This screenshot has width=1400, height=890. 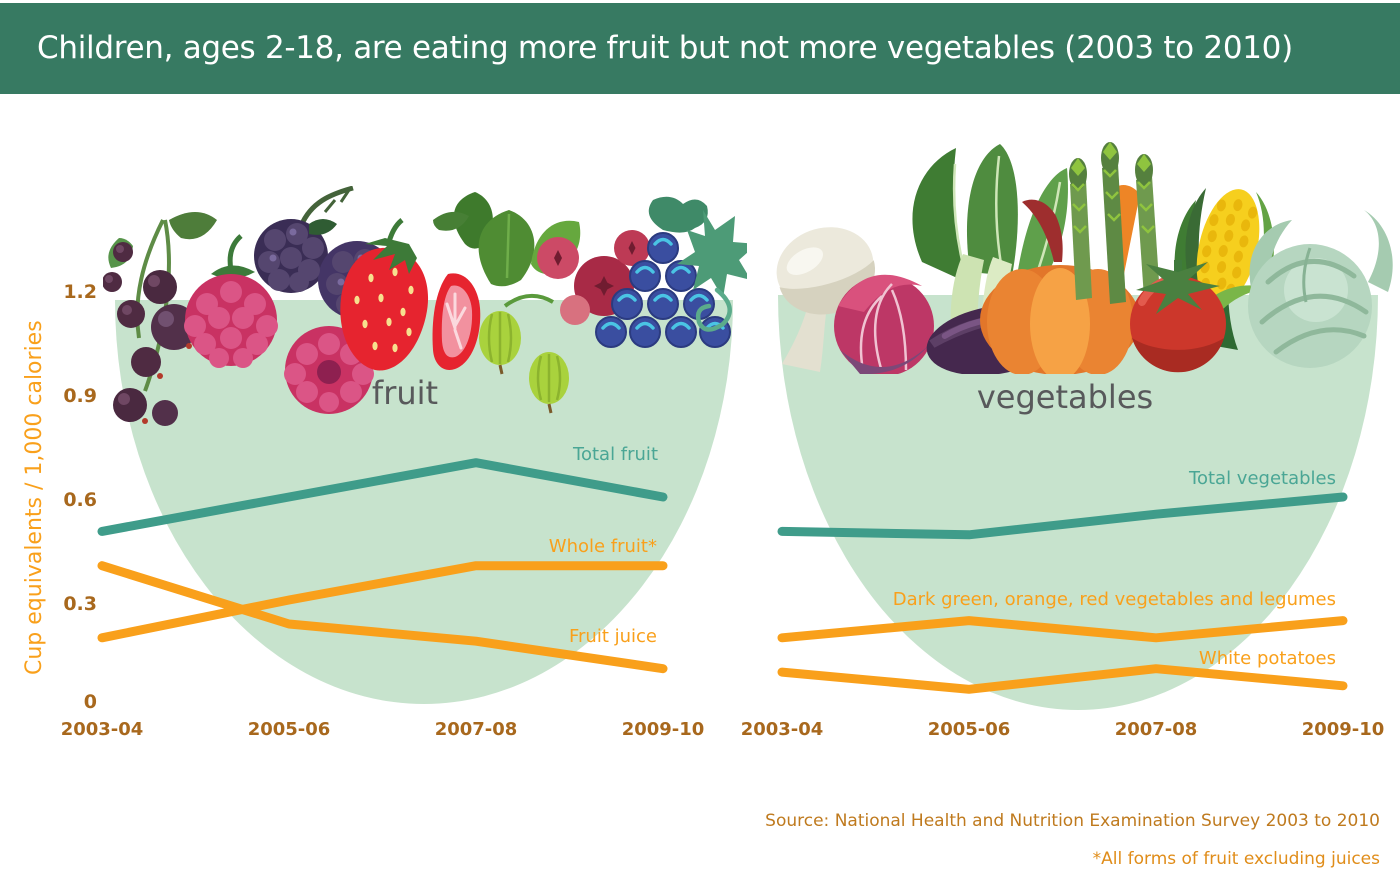 What do you see at coordinates (90, 702) in the screenshot?
I see `y-tick-0: 0` at bounding box center [90, 702].